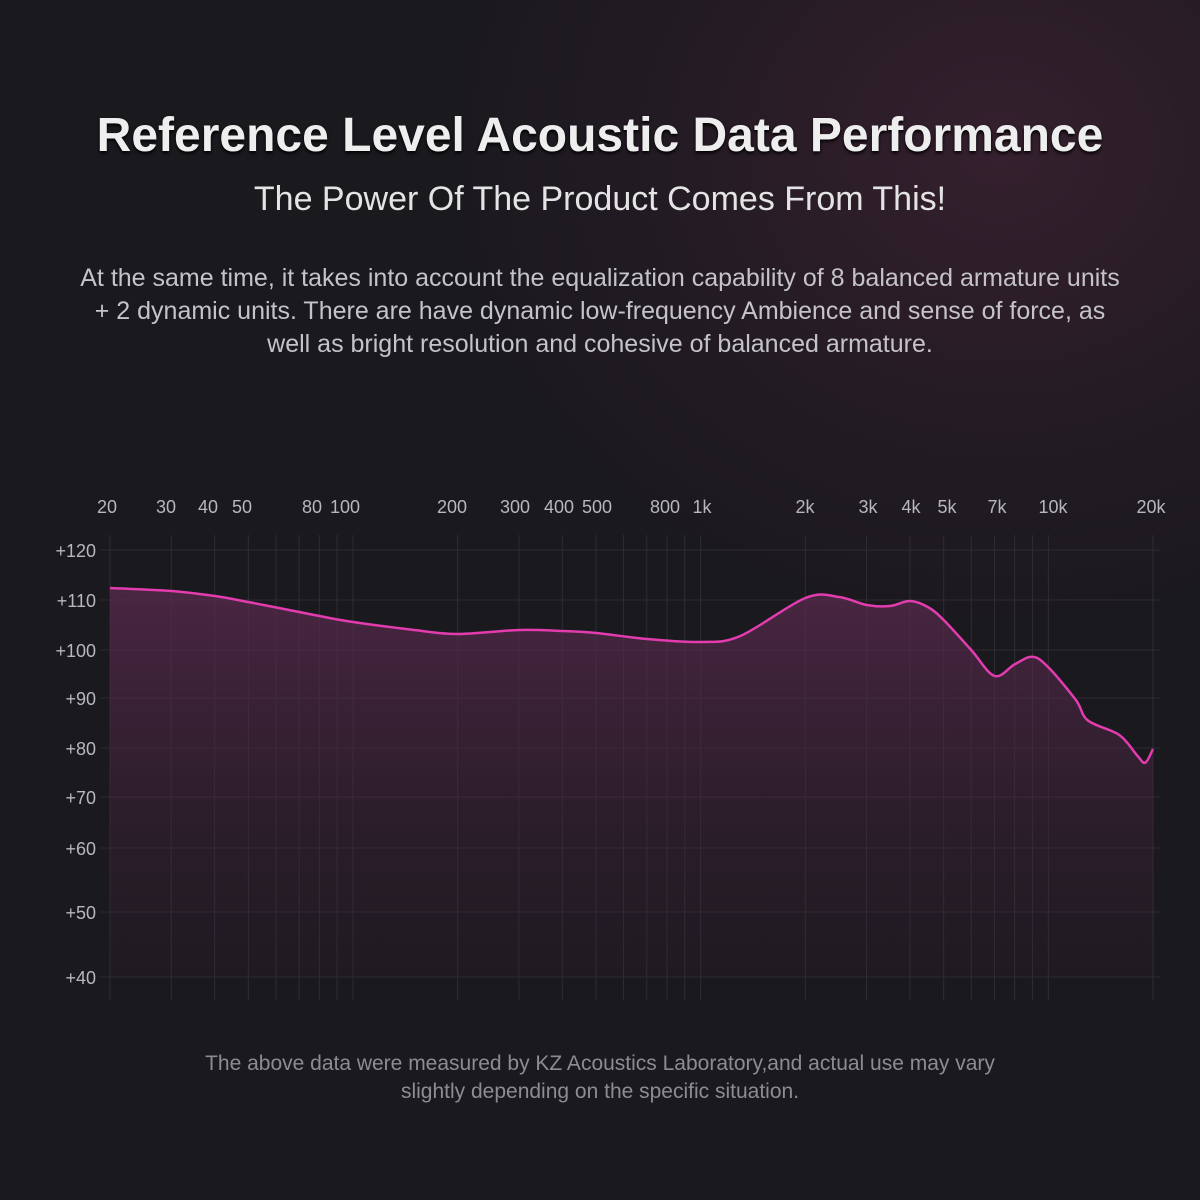  I want to click on x-tick-label: 50, so click(242, 507).